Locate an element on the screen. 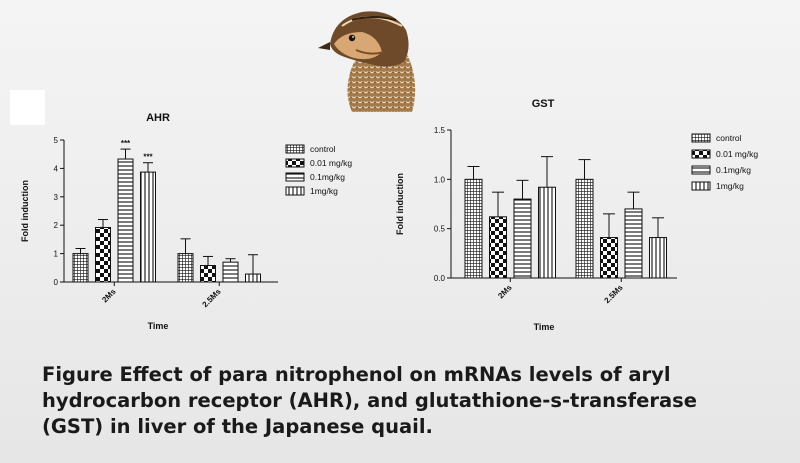  y-tick-label: 0 is located at coordinates (56, 282).